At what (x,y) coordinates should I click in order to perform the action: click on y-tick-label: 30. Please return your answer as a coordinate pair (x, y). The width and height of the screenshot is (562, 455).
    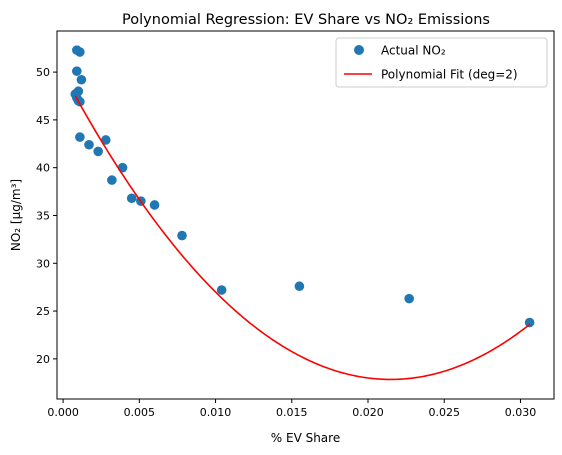
    Looking at the image, I should click on (43, 263).